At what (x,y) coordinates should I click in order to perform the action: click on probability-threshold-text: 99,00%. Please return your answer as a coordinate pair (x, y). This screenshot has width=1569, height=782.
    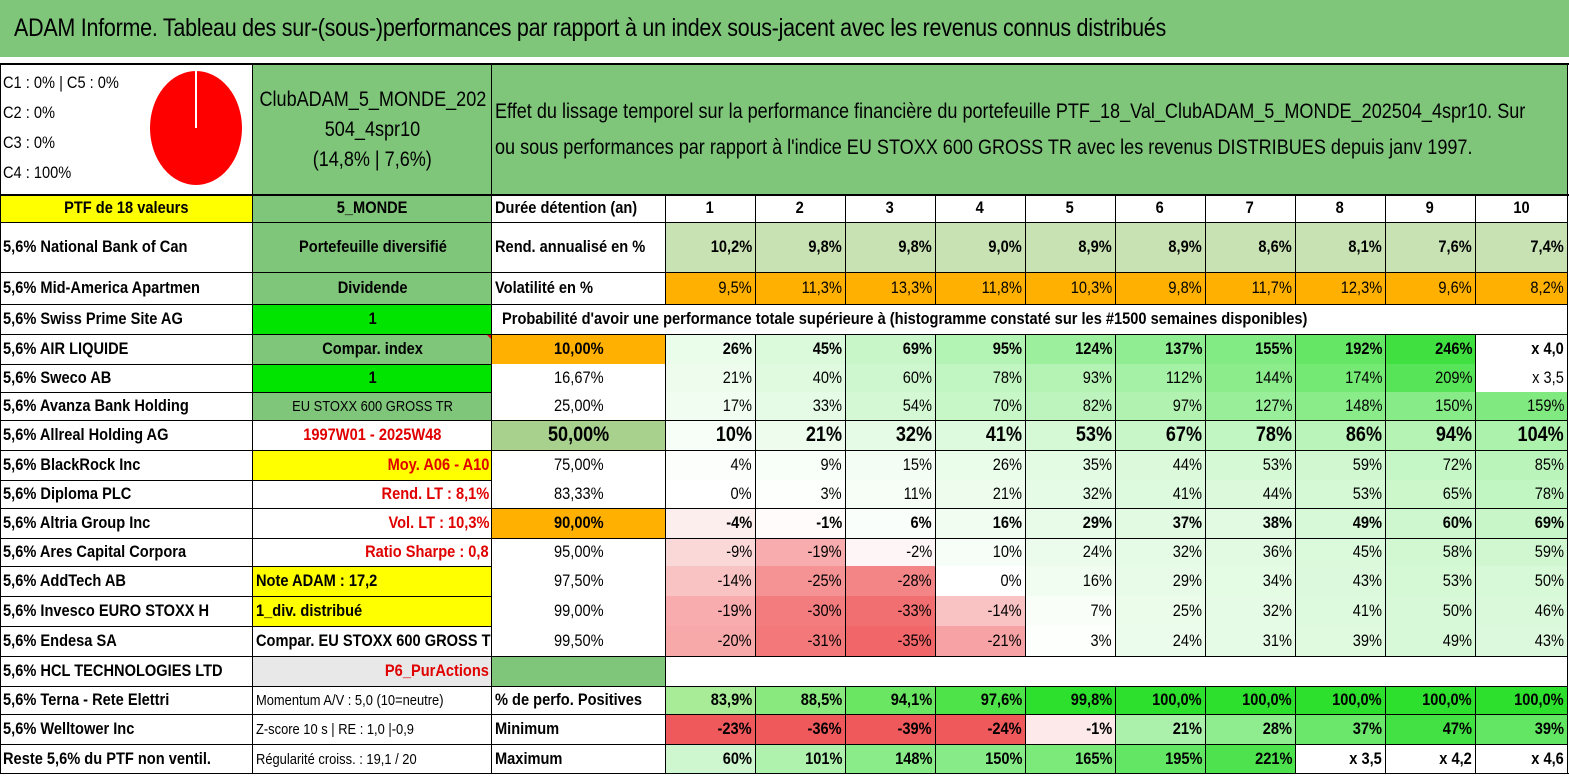
    Looking at the image, I should click on (578, 610).